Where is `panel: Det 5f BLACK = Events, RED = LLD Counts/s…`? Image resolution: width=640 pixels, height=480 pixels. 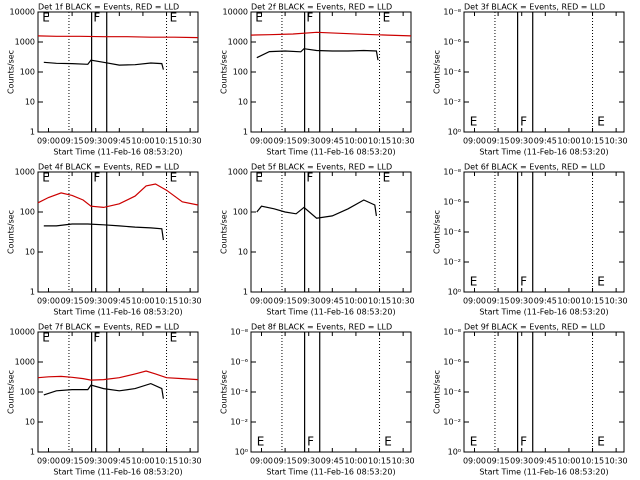
panel: Det 5f BLACK = Events, RED = LLD Counts/s… is located at coordinates (317, 240).